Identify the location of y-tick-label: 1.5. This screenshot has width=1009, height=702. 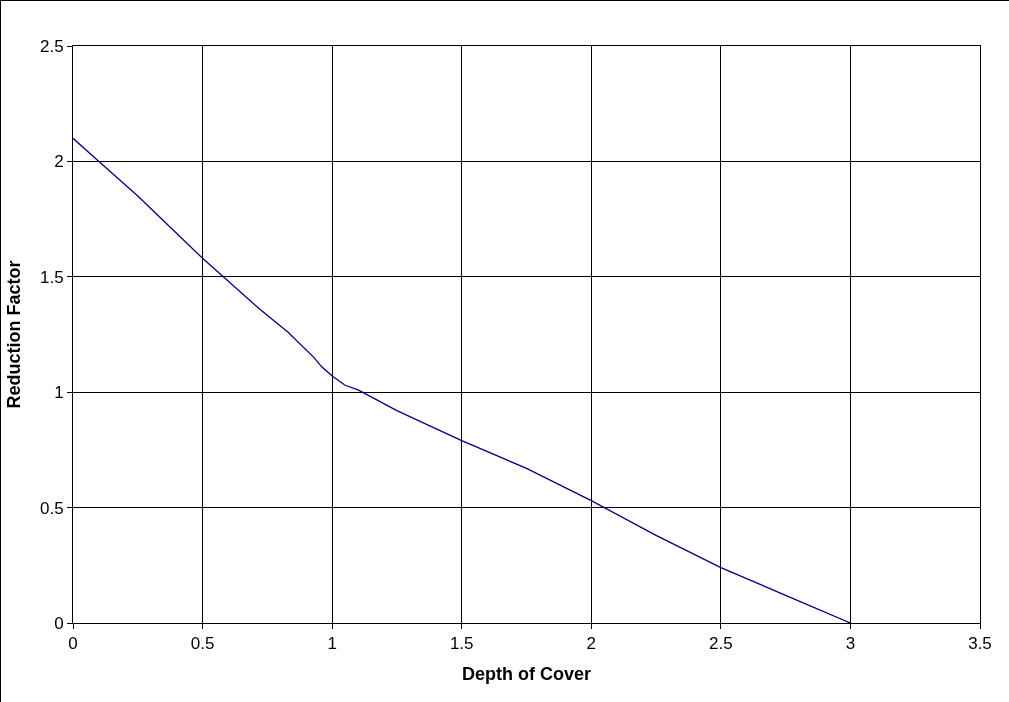
(51, 277).